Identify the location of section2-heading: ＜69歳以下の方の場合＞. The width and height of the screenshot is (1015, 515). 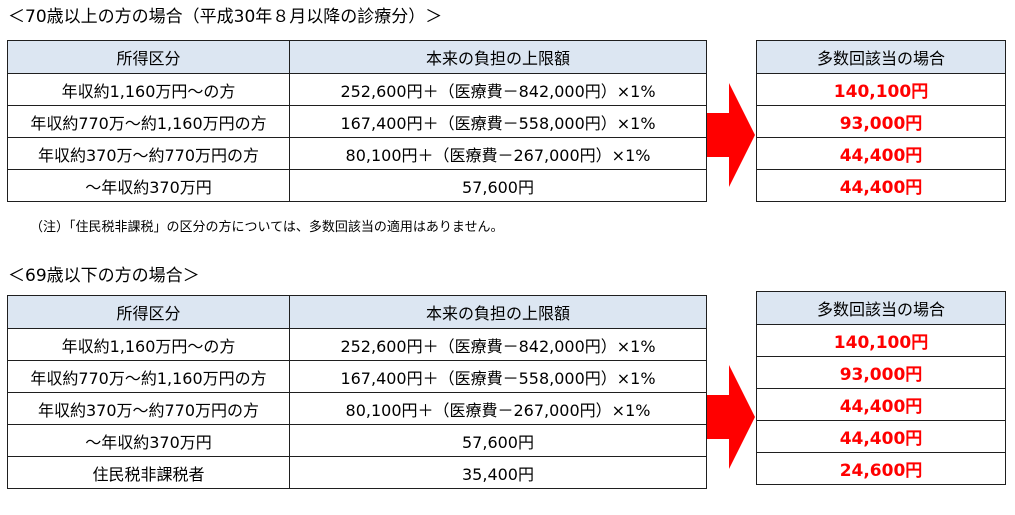
(104, 276).